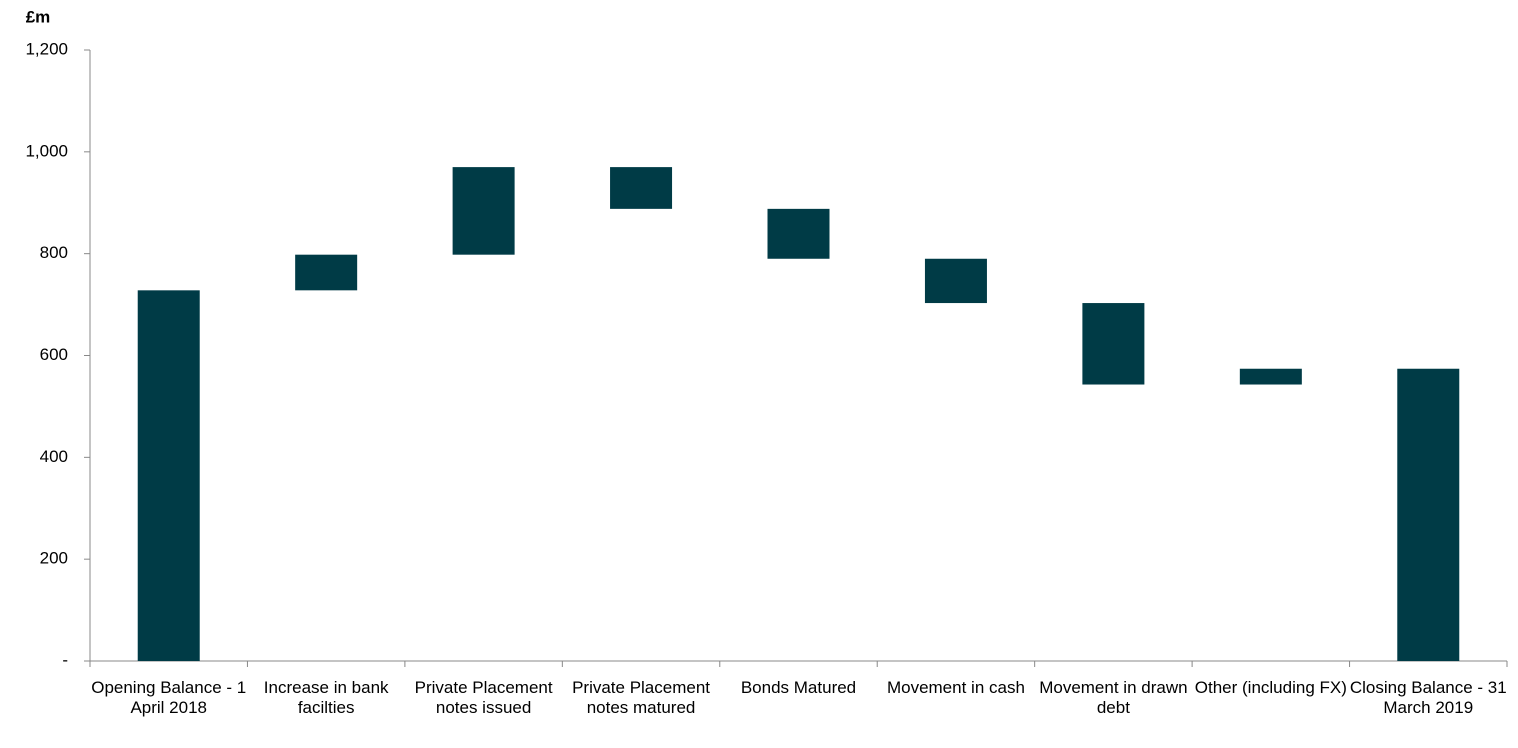 The image size is (1518, 748). Describe the element at coordinates (38, 16) in the screenshot. I see `y-axis-label: £m` at that location.